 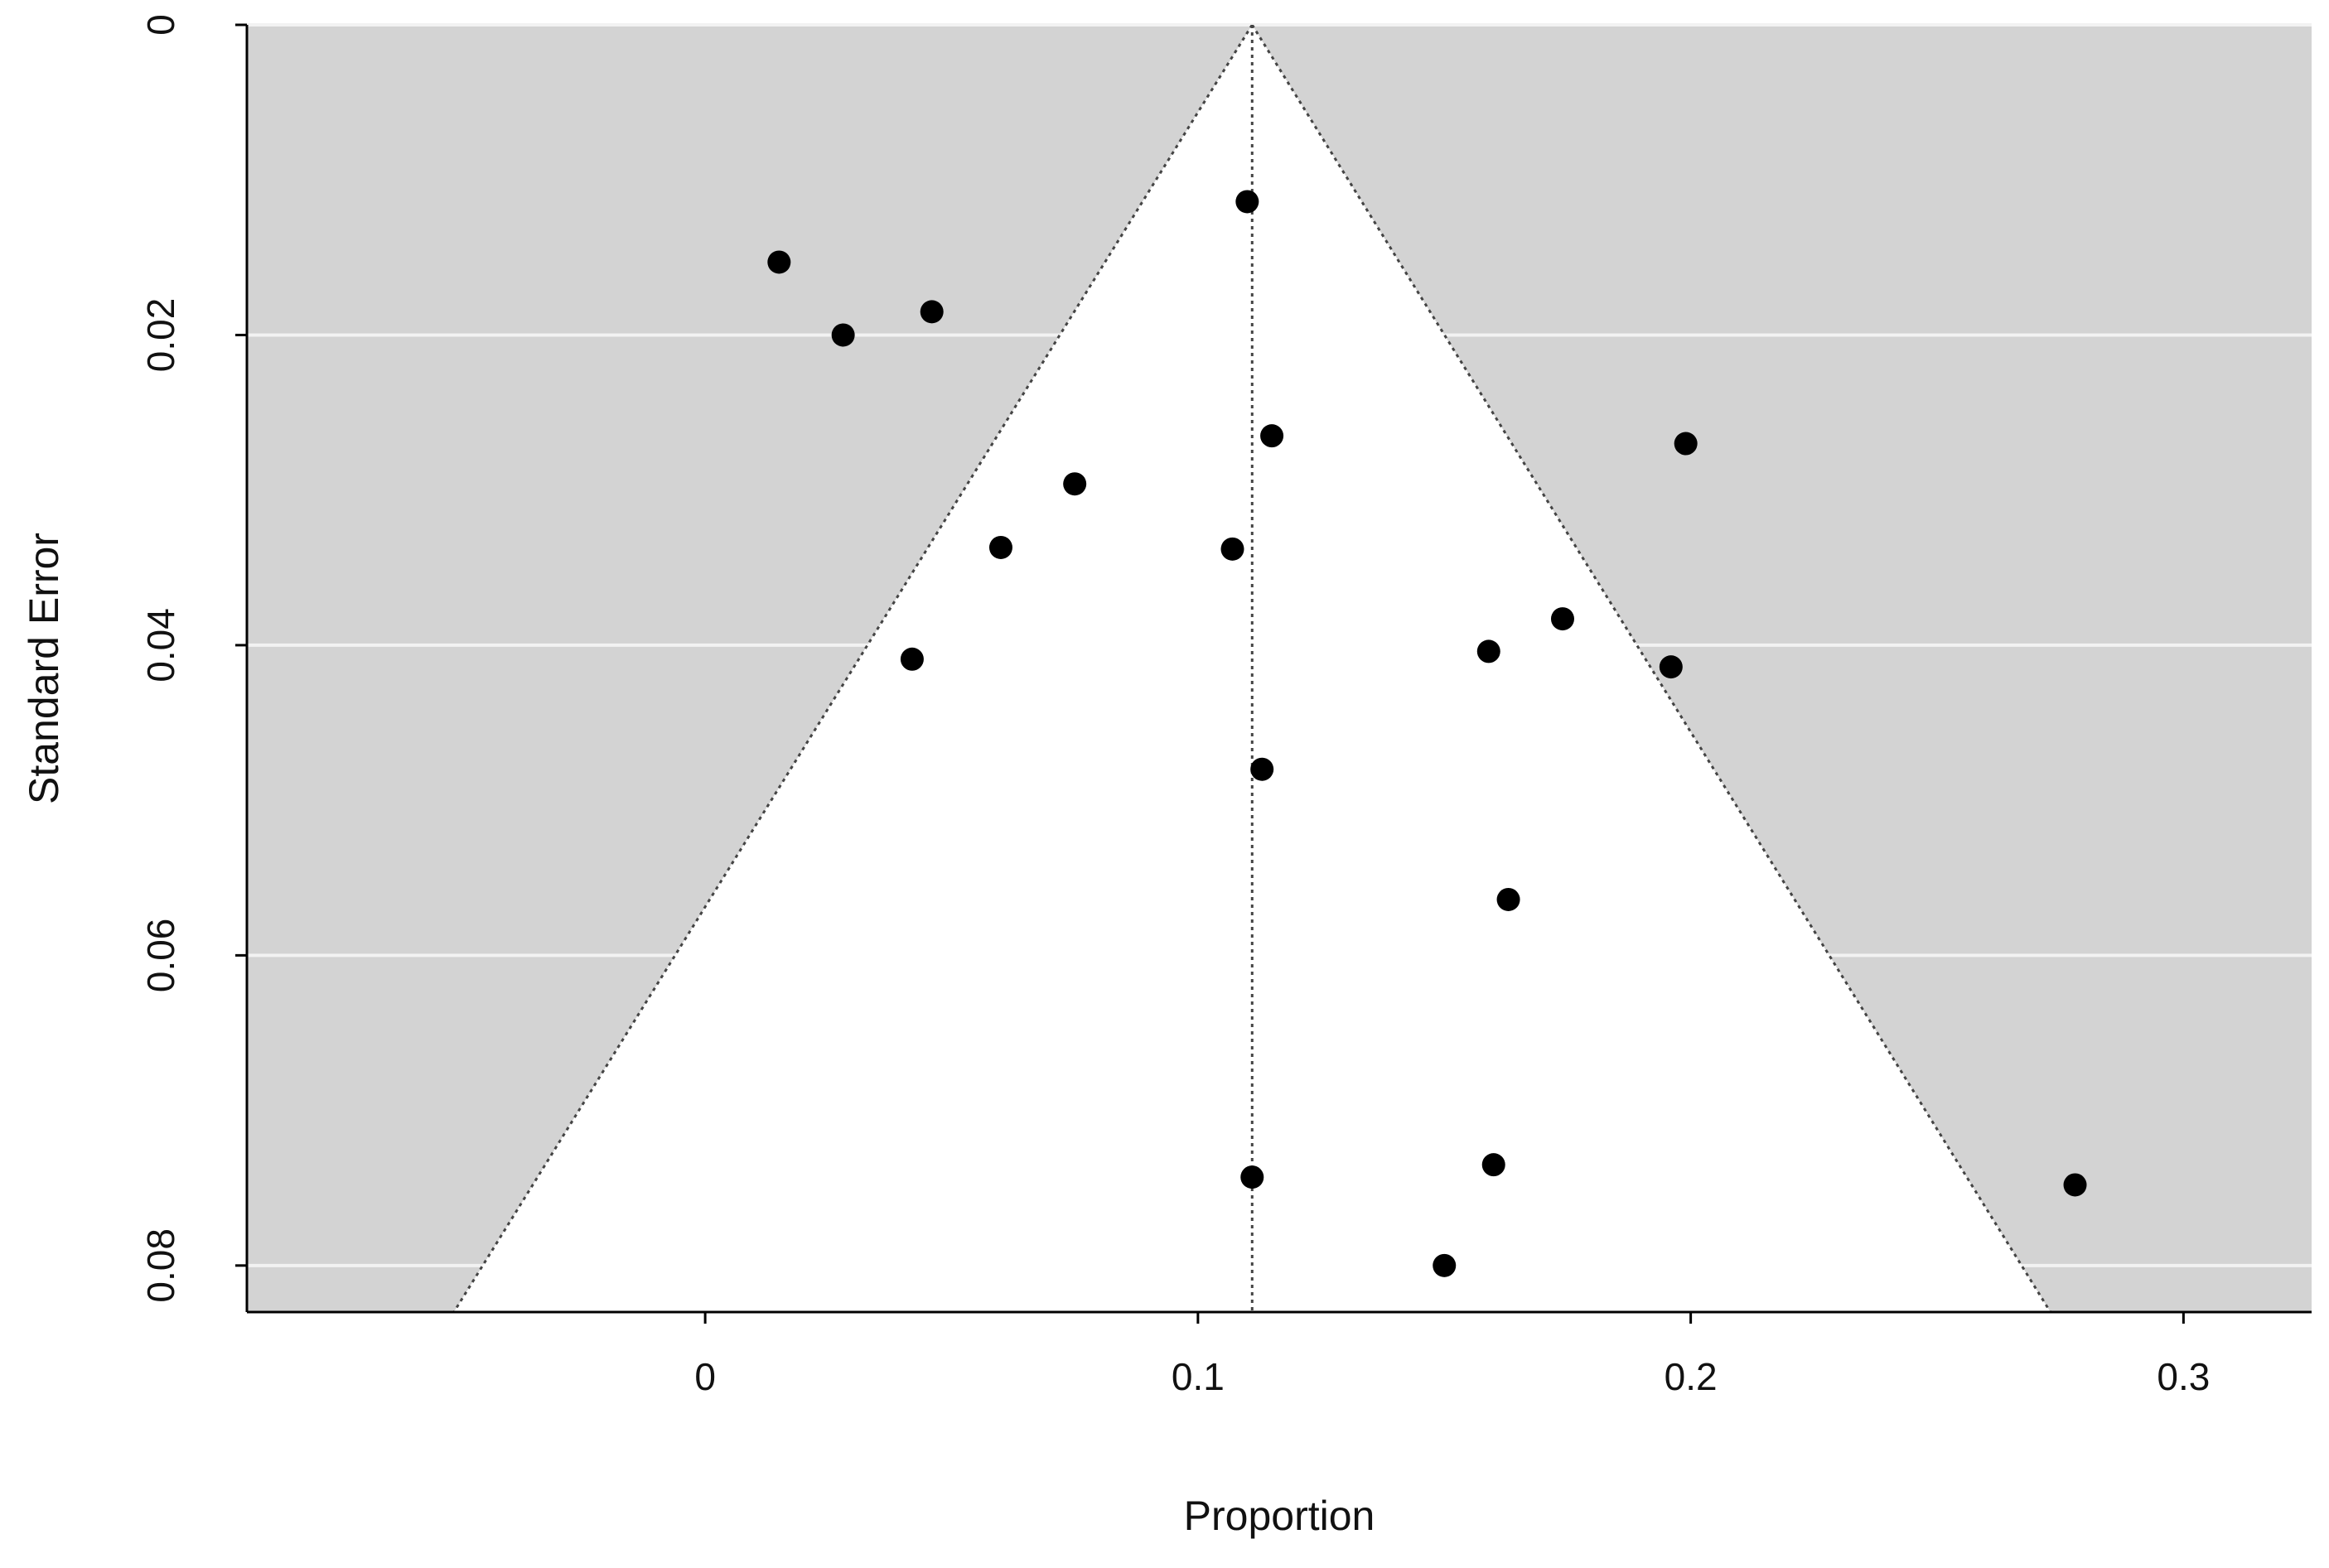 I want to click on x-tick-label-0: 0, so click(x=705, y=1376).